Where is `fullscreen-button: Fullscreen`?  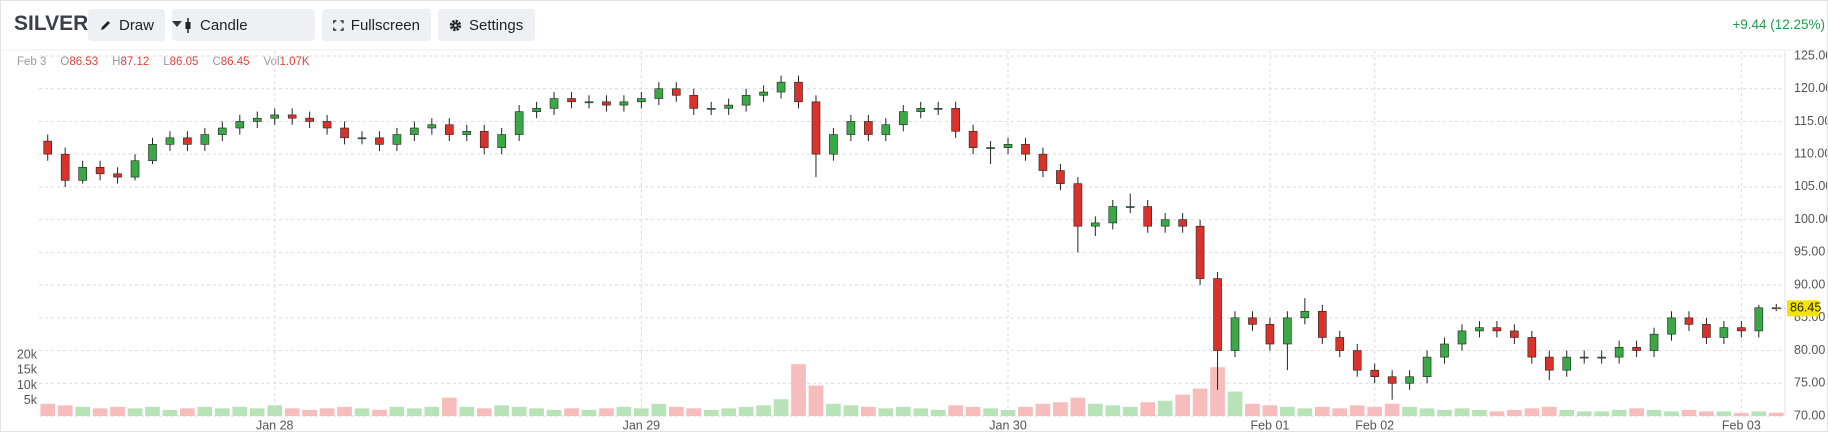 fullscreen-button: Fullscreen is located at coordinates (376, 25).